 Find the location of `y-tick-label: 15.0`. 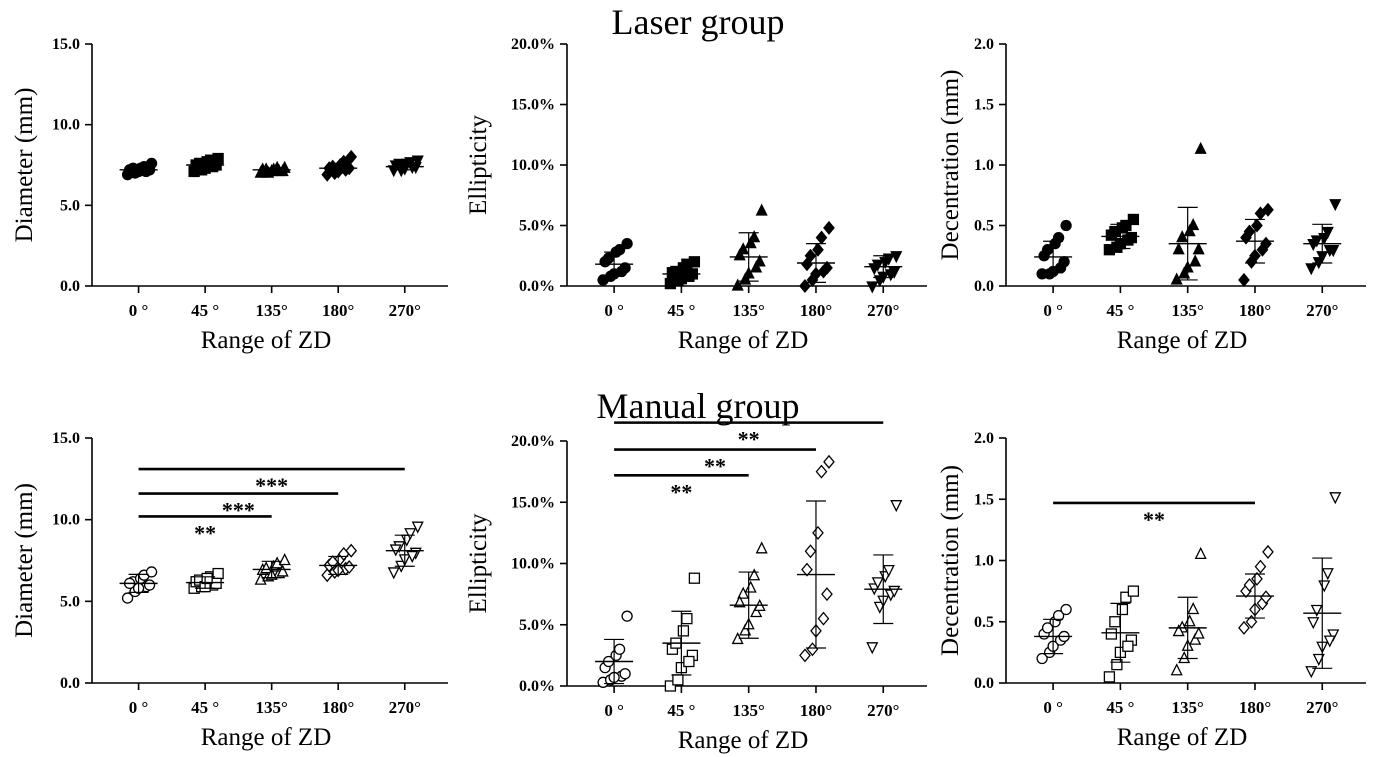

y-tick-label: 15.0 is located at coordinates (66, 44).